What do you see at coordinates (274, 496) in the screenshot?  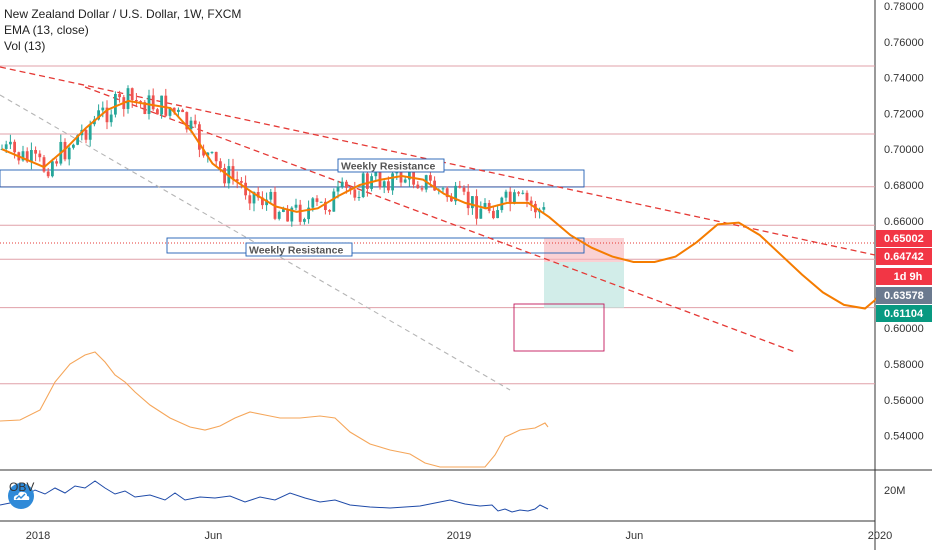 I see `obv-line` at bounding box center [274, 496].